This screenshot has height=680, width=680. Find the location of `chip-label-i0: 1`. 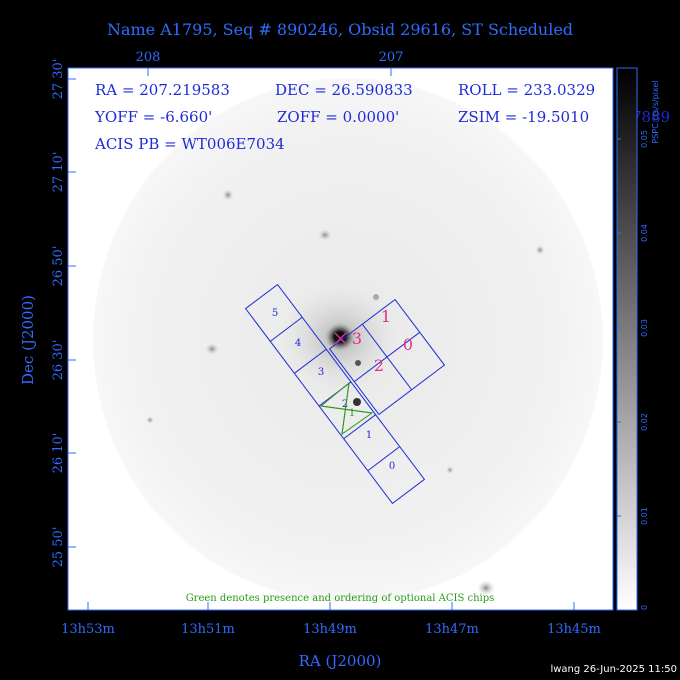

chip-label-i0: 1 is located at coordinates (386, 316).